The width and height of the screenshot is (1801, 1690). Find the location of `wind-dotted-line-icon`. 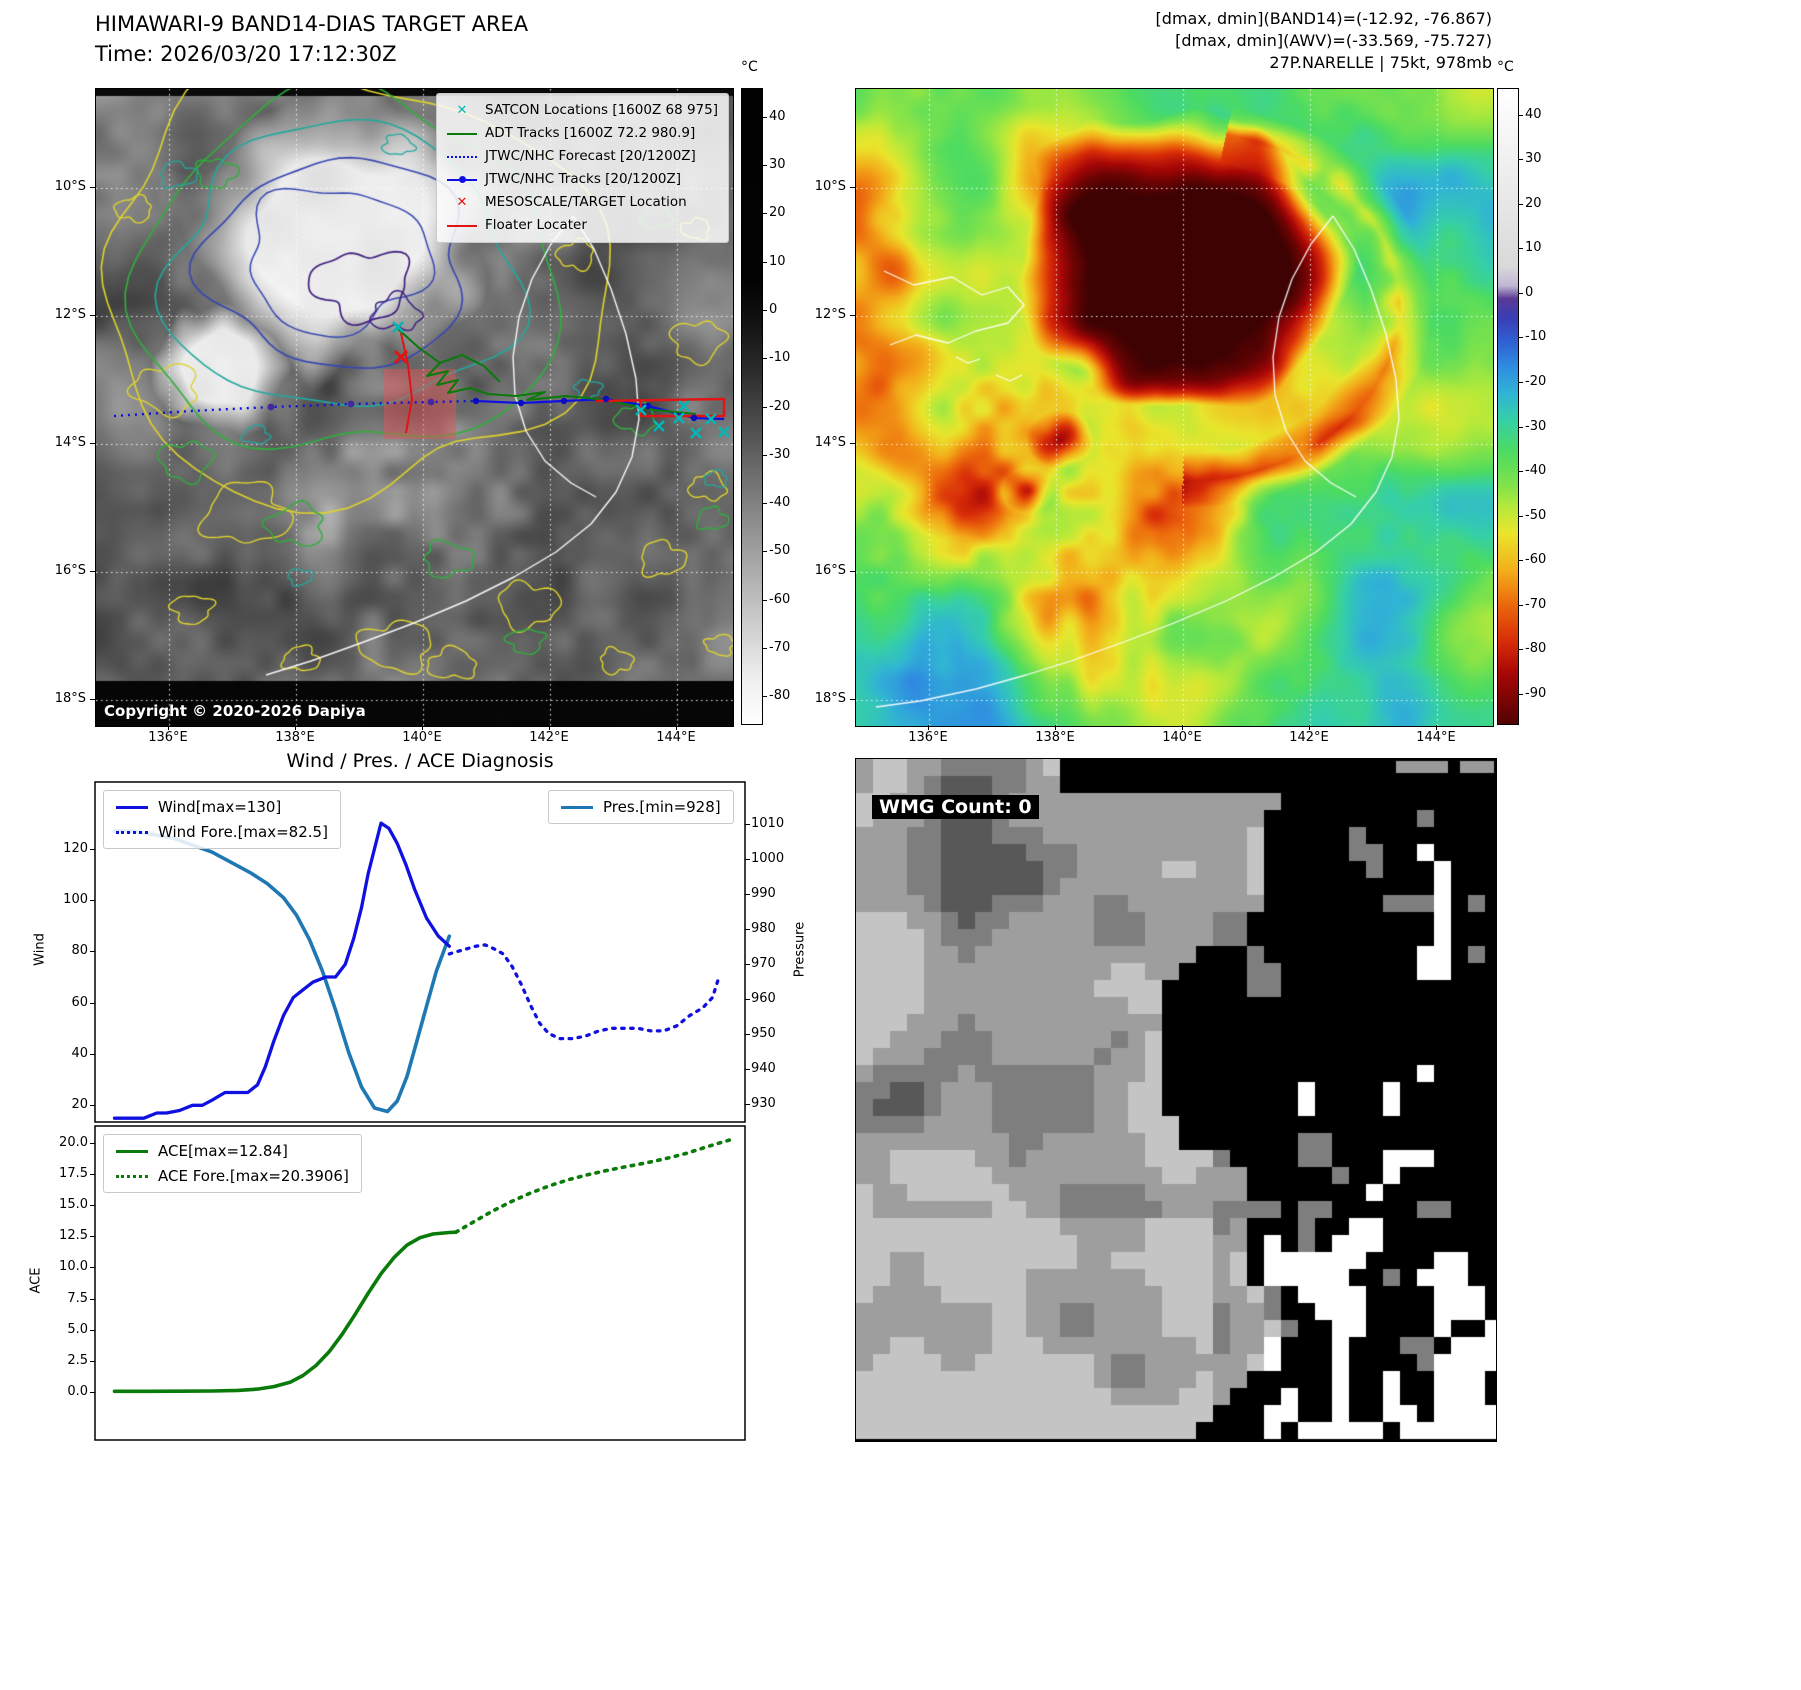

wind-dotted-line-icon is located at coordinates (132, 832).